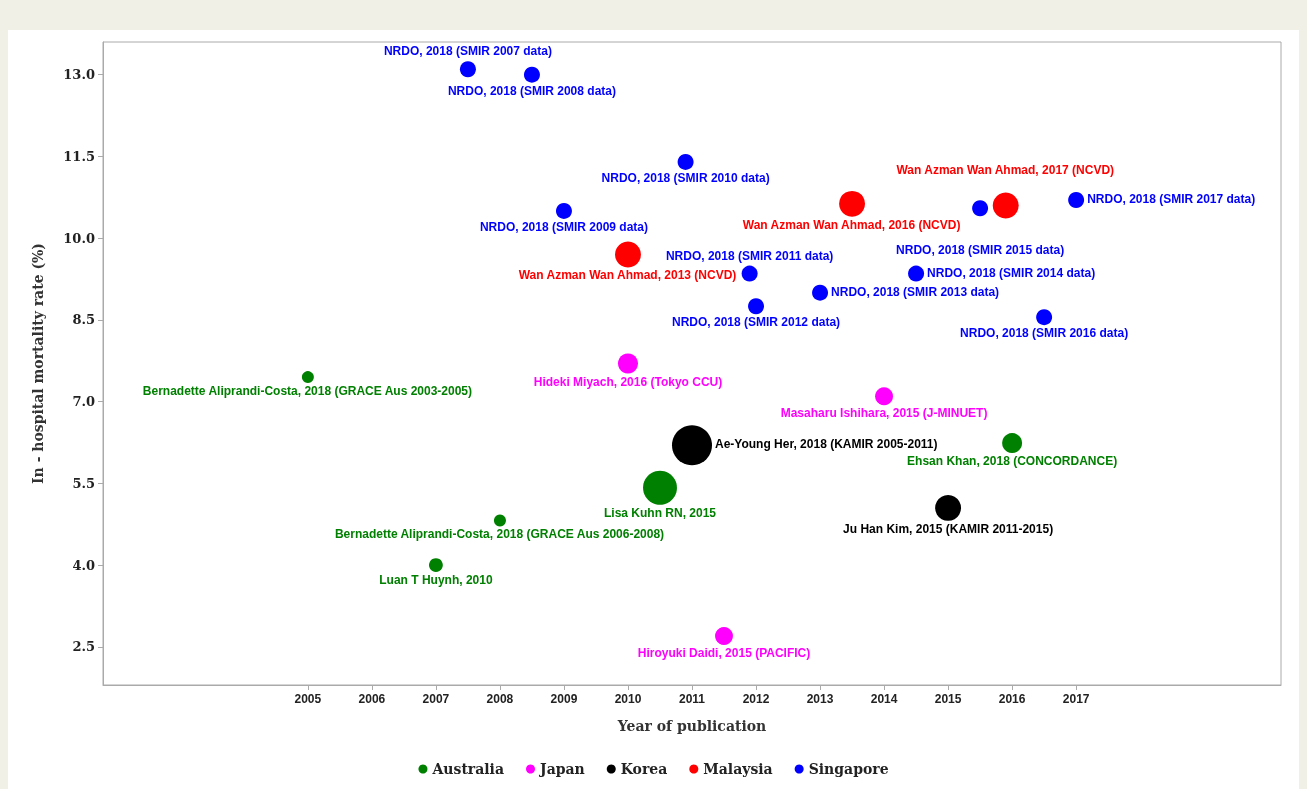 Image resolution: width=1307 pixels, height=789 pixels. I want to click on annotation: Masaharu Ishihara, 2015 (J-MINUET), so click(884, 413).